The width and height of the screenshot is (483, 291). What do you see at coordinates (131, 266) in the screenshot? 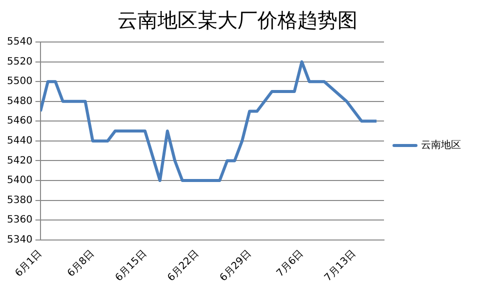
I see `x-tick-label: 6月15日` at bounding box center [131, 266].